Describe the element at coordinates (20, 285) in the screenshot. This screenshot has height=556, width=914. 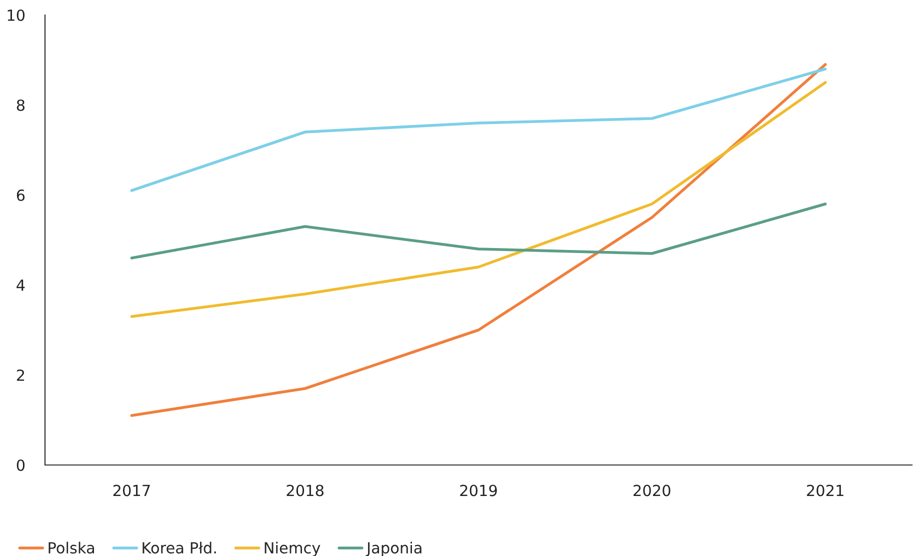
I see `y-tick-label: 4` at that location.